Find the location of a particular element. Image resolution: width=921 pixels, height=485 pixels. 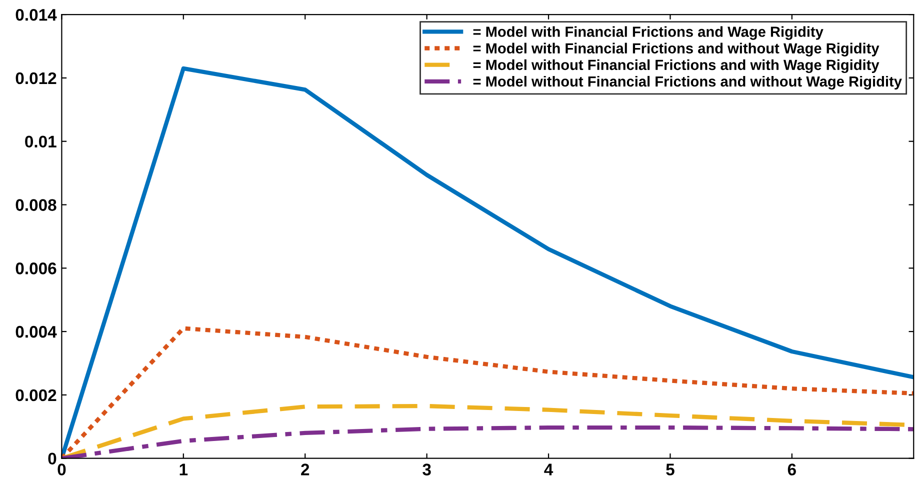

x-tick-label: 0 is located at coordinates (62, 470).